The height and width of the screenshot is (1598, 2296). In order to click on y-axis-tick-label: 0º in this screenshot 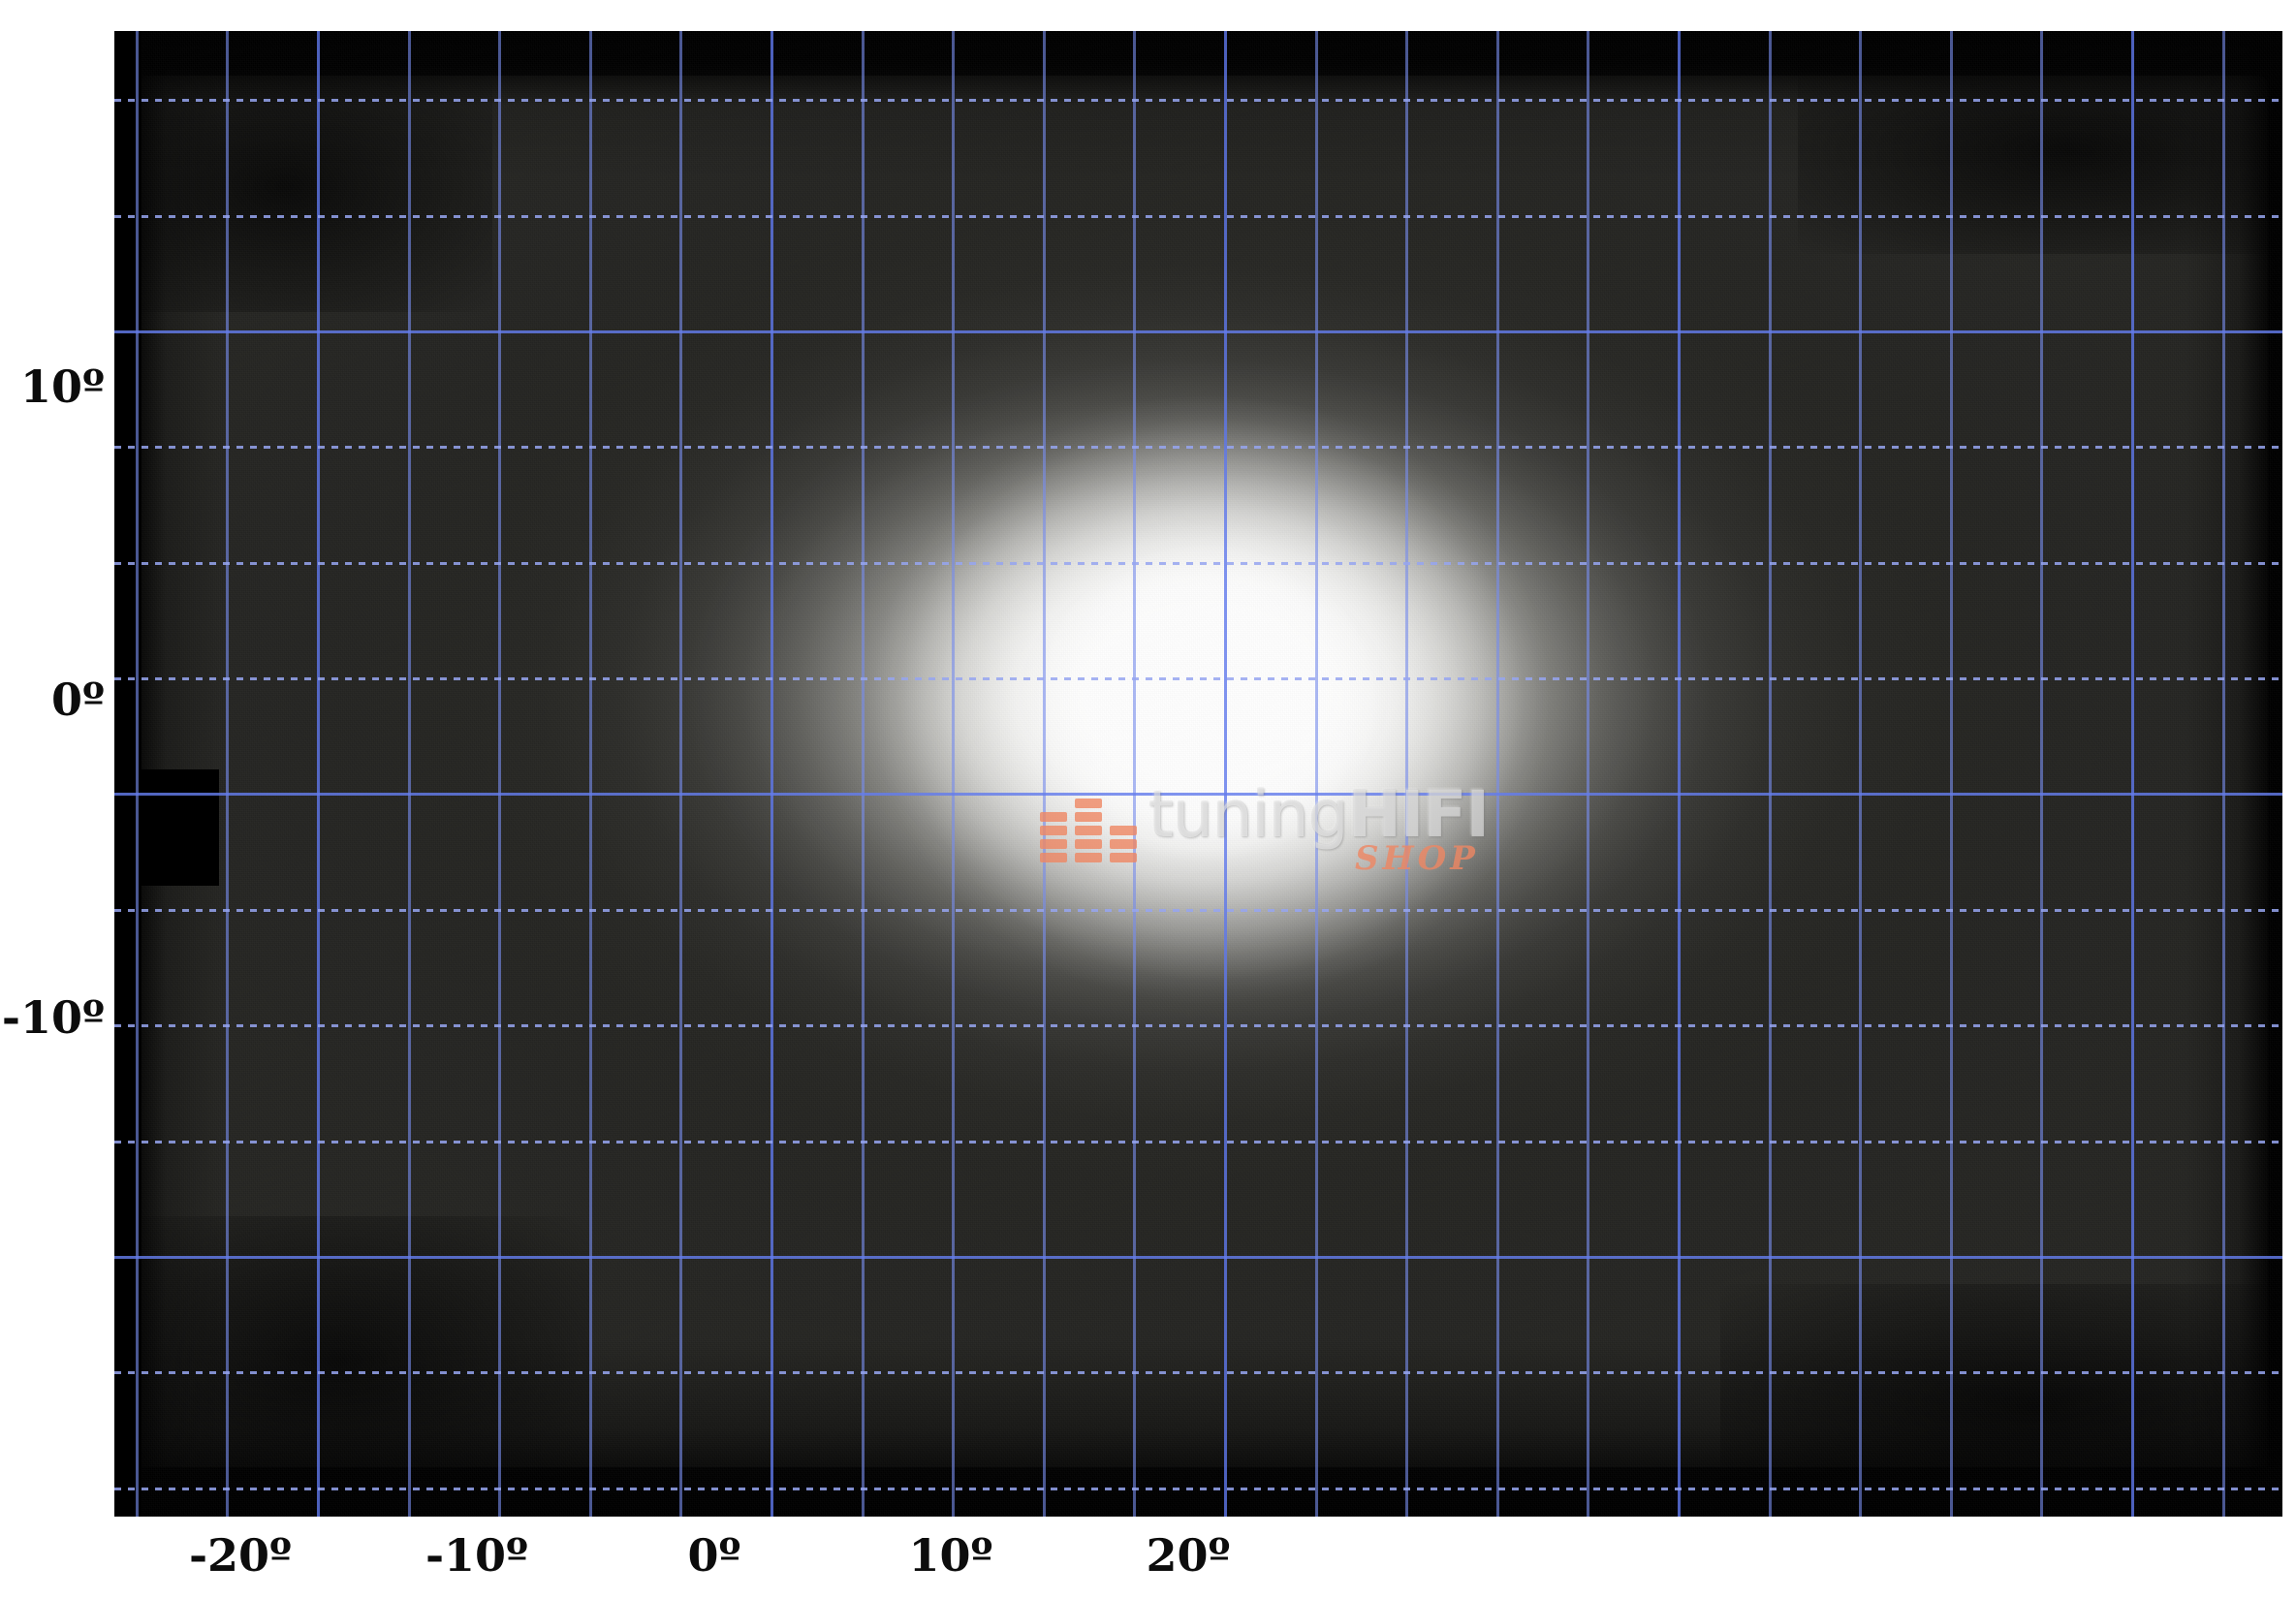, I will do `click(77, 700)`.